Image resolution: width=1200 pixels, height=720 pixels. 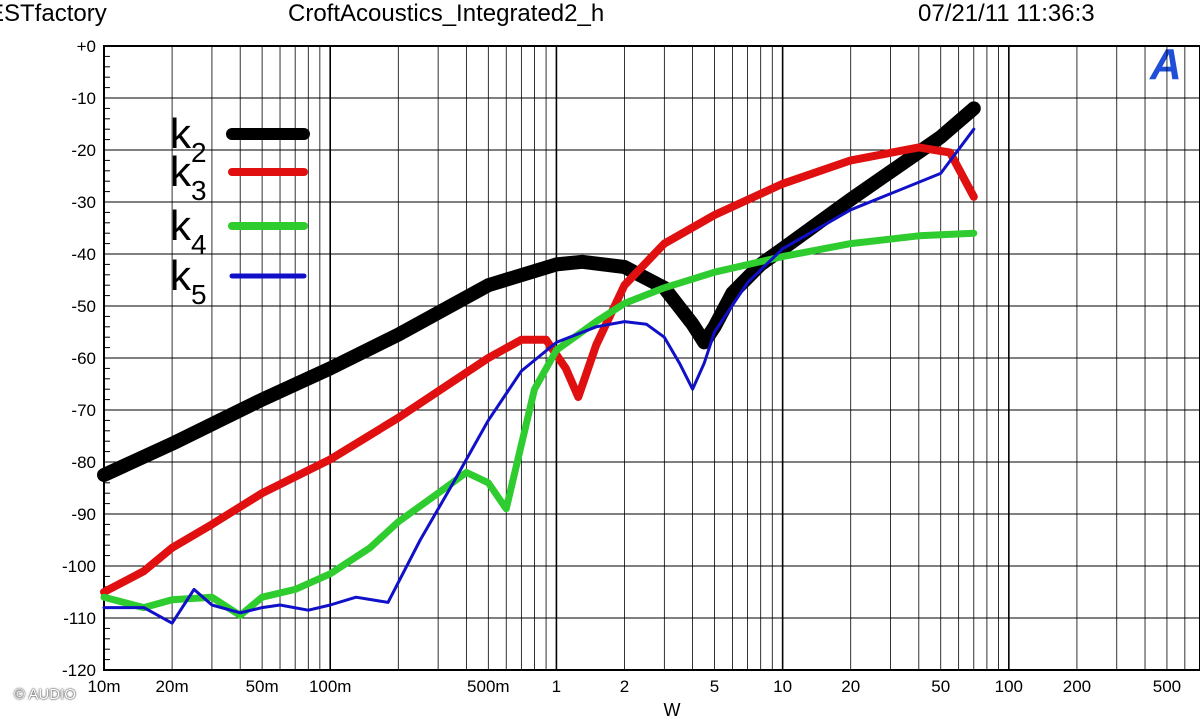 What do you see at coordinates (83, 202) in the screenshot?
I see `y-tick-label: -30` at bounding box center [83, 202].